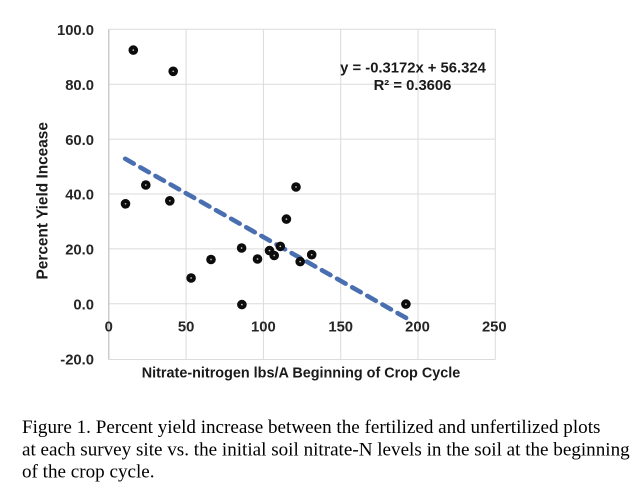 The height and width of the screenshot is (491, 640). Describe the element at coordinates (413, 69) in the screenshot. I see `svg-text: y = -0.3172x + 56.324` at that location.